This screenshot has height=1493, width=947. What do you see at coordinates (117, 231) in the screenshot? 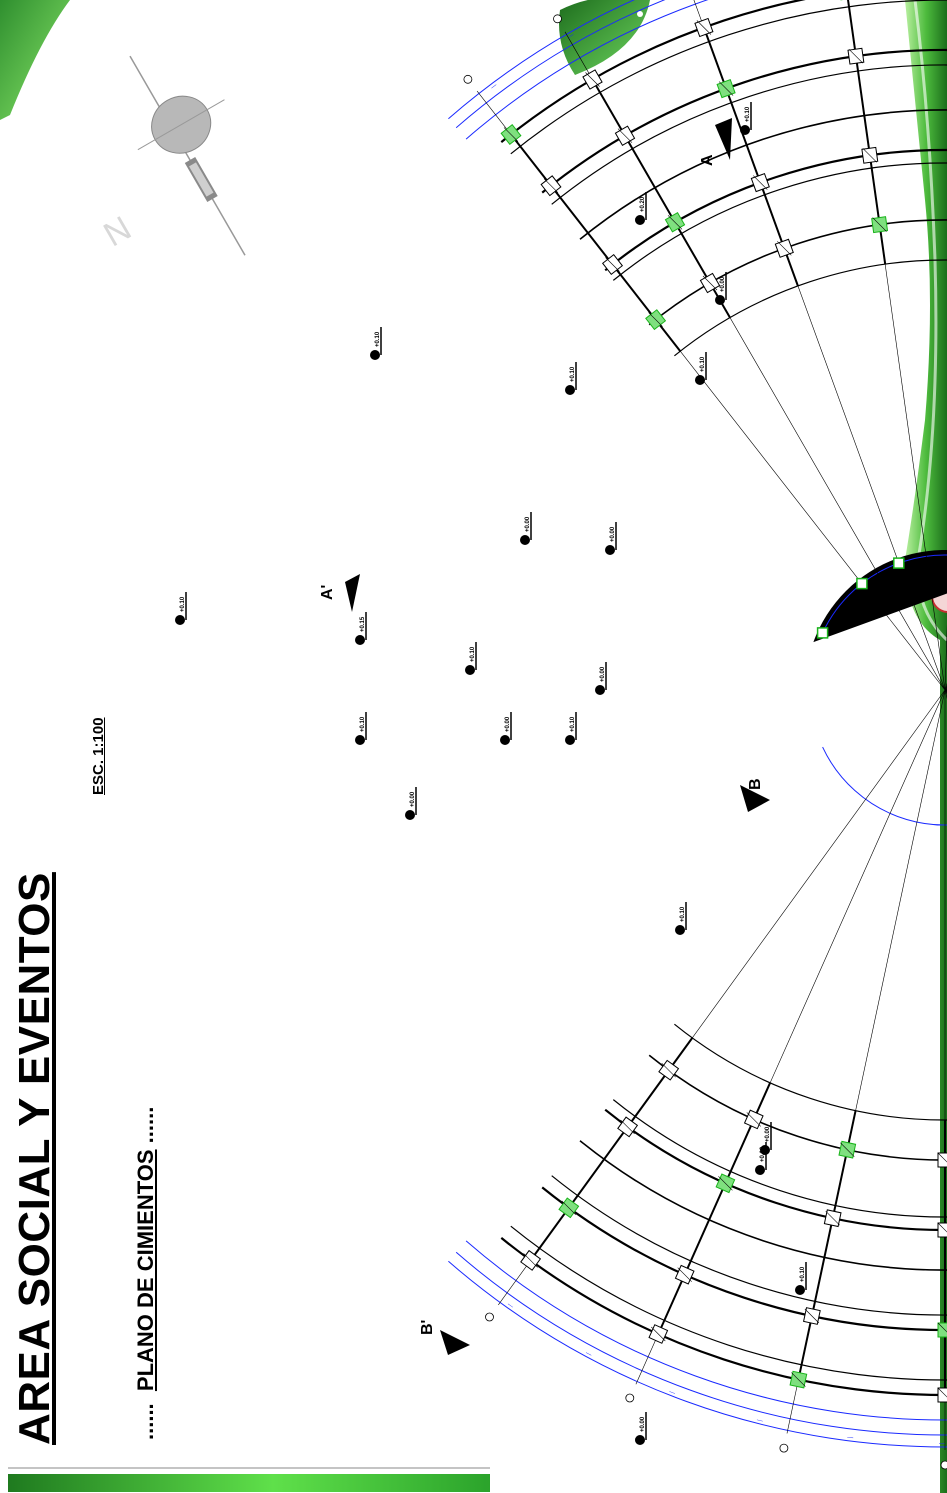
I see `north-label: N` at bounding box center [117, 231].